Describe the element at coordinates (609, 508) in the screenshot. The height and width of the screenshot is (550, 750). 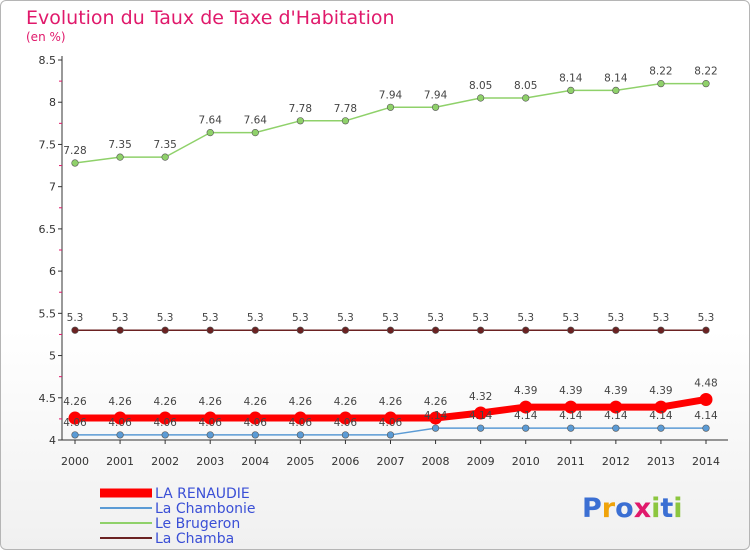
I see `logo-letter: r` at that location.